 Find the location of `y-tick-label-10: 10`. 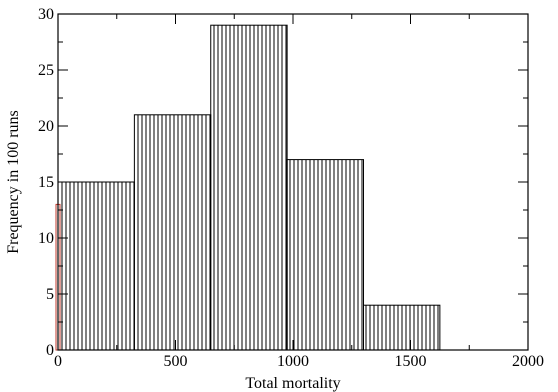

y-tick-label-10: 10 is located at coordinates (46, 238).